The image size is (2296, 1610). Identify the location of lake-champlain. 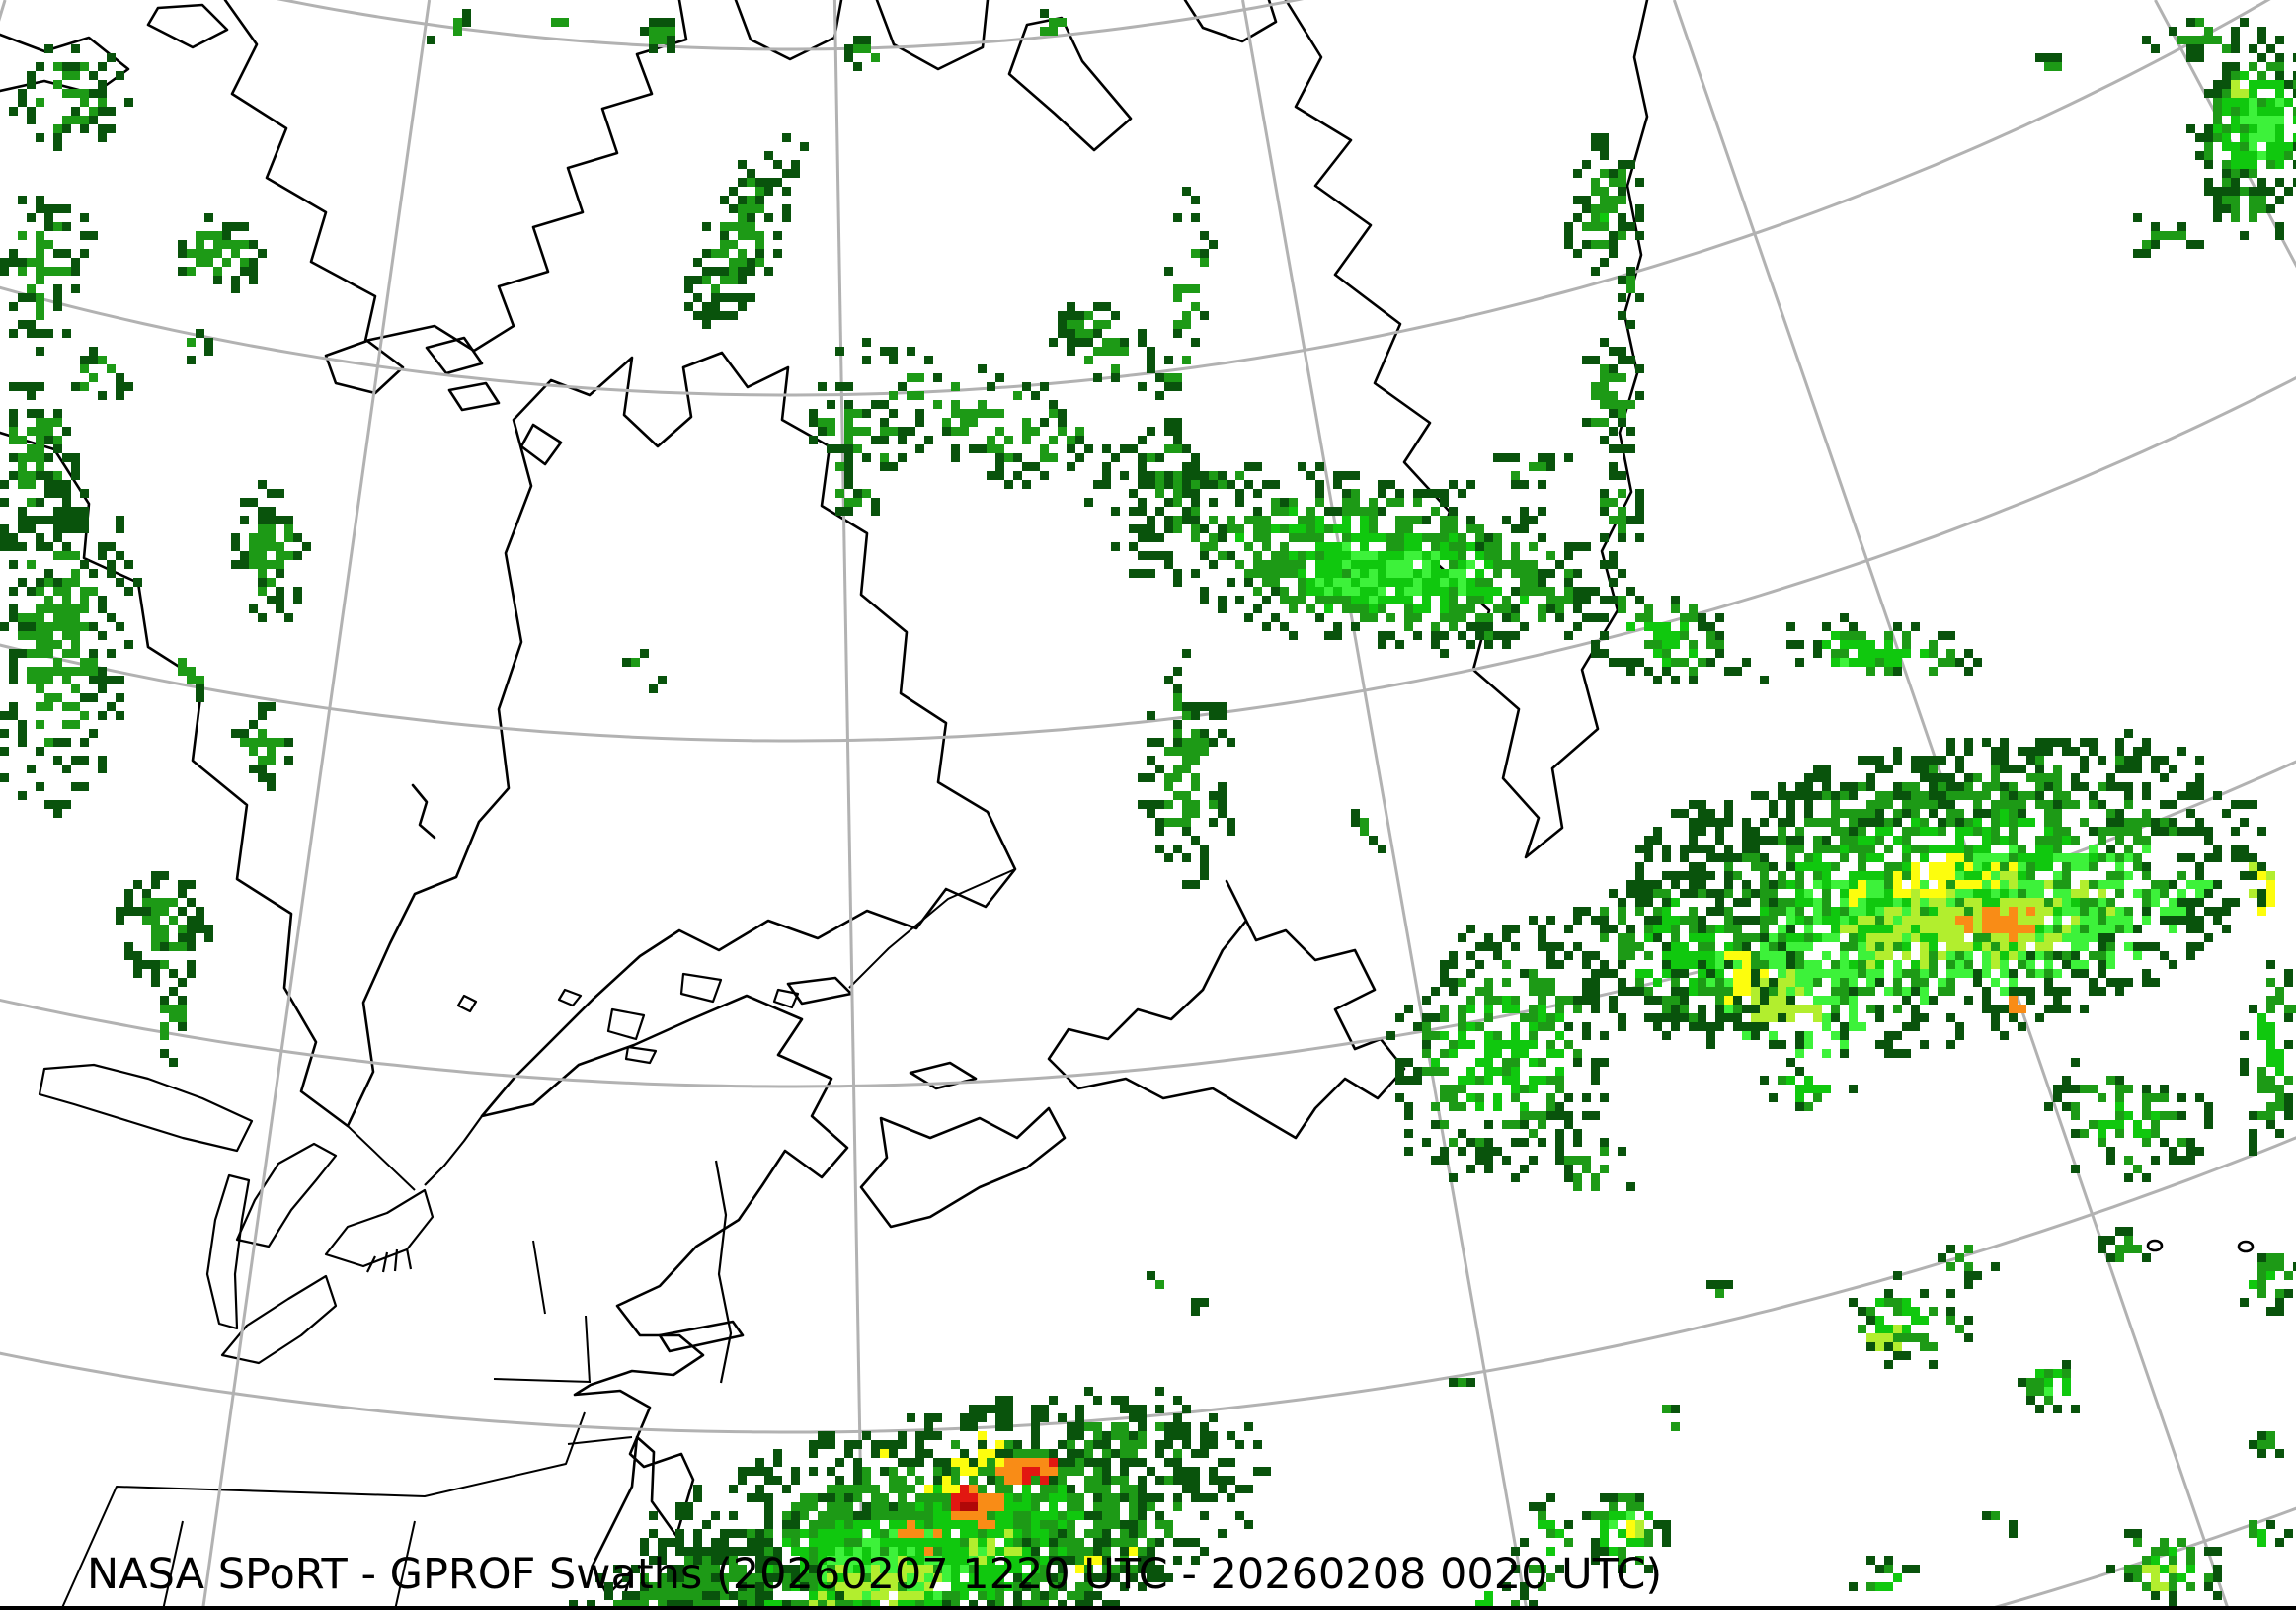
(723, 1272).